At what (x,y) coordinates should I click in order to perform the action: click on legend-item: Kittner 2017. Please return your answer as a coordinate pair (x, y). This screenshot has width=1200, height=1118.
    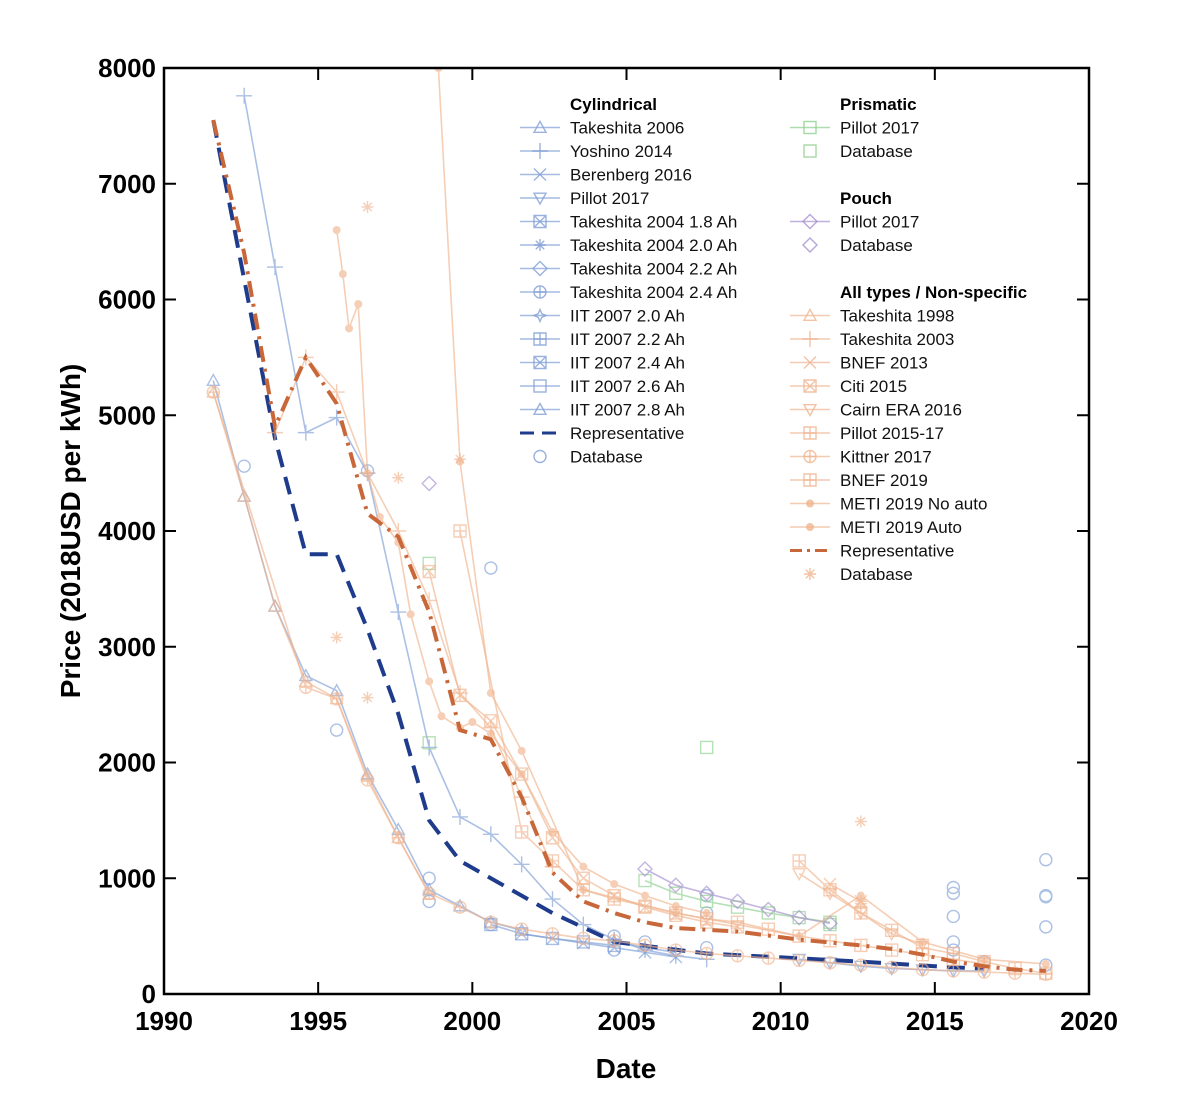
    Looking at the image, I should click on (861, 457).